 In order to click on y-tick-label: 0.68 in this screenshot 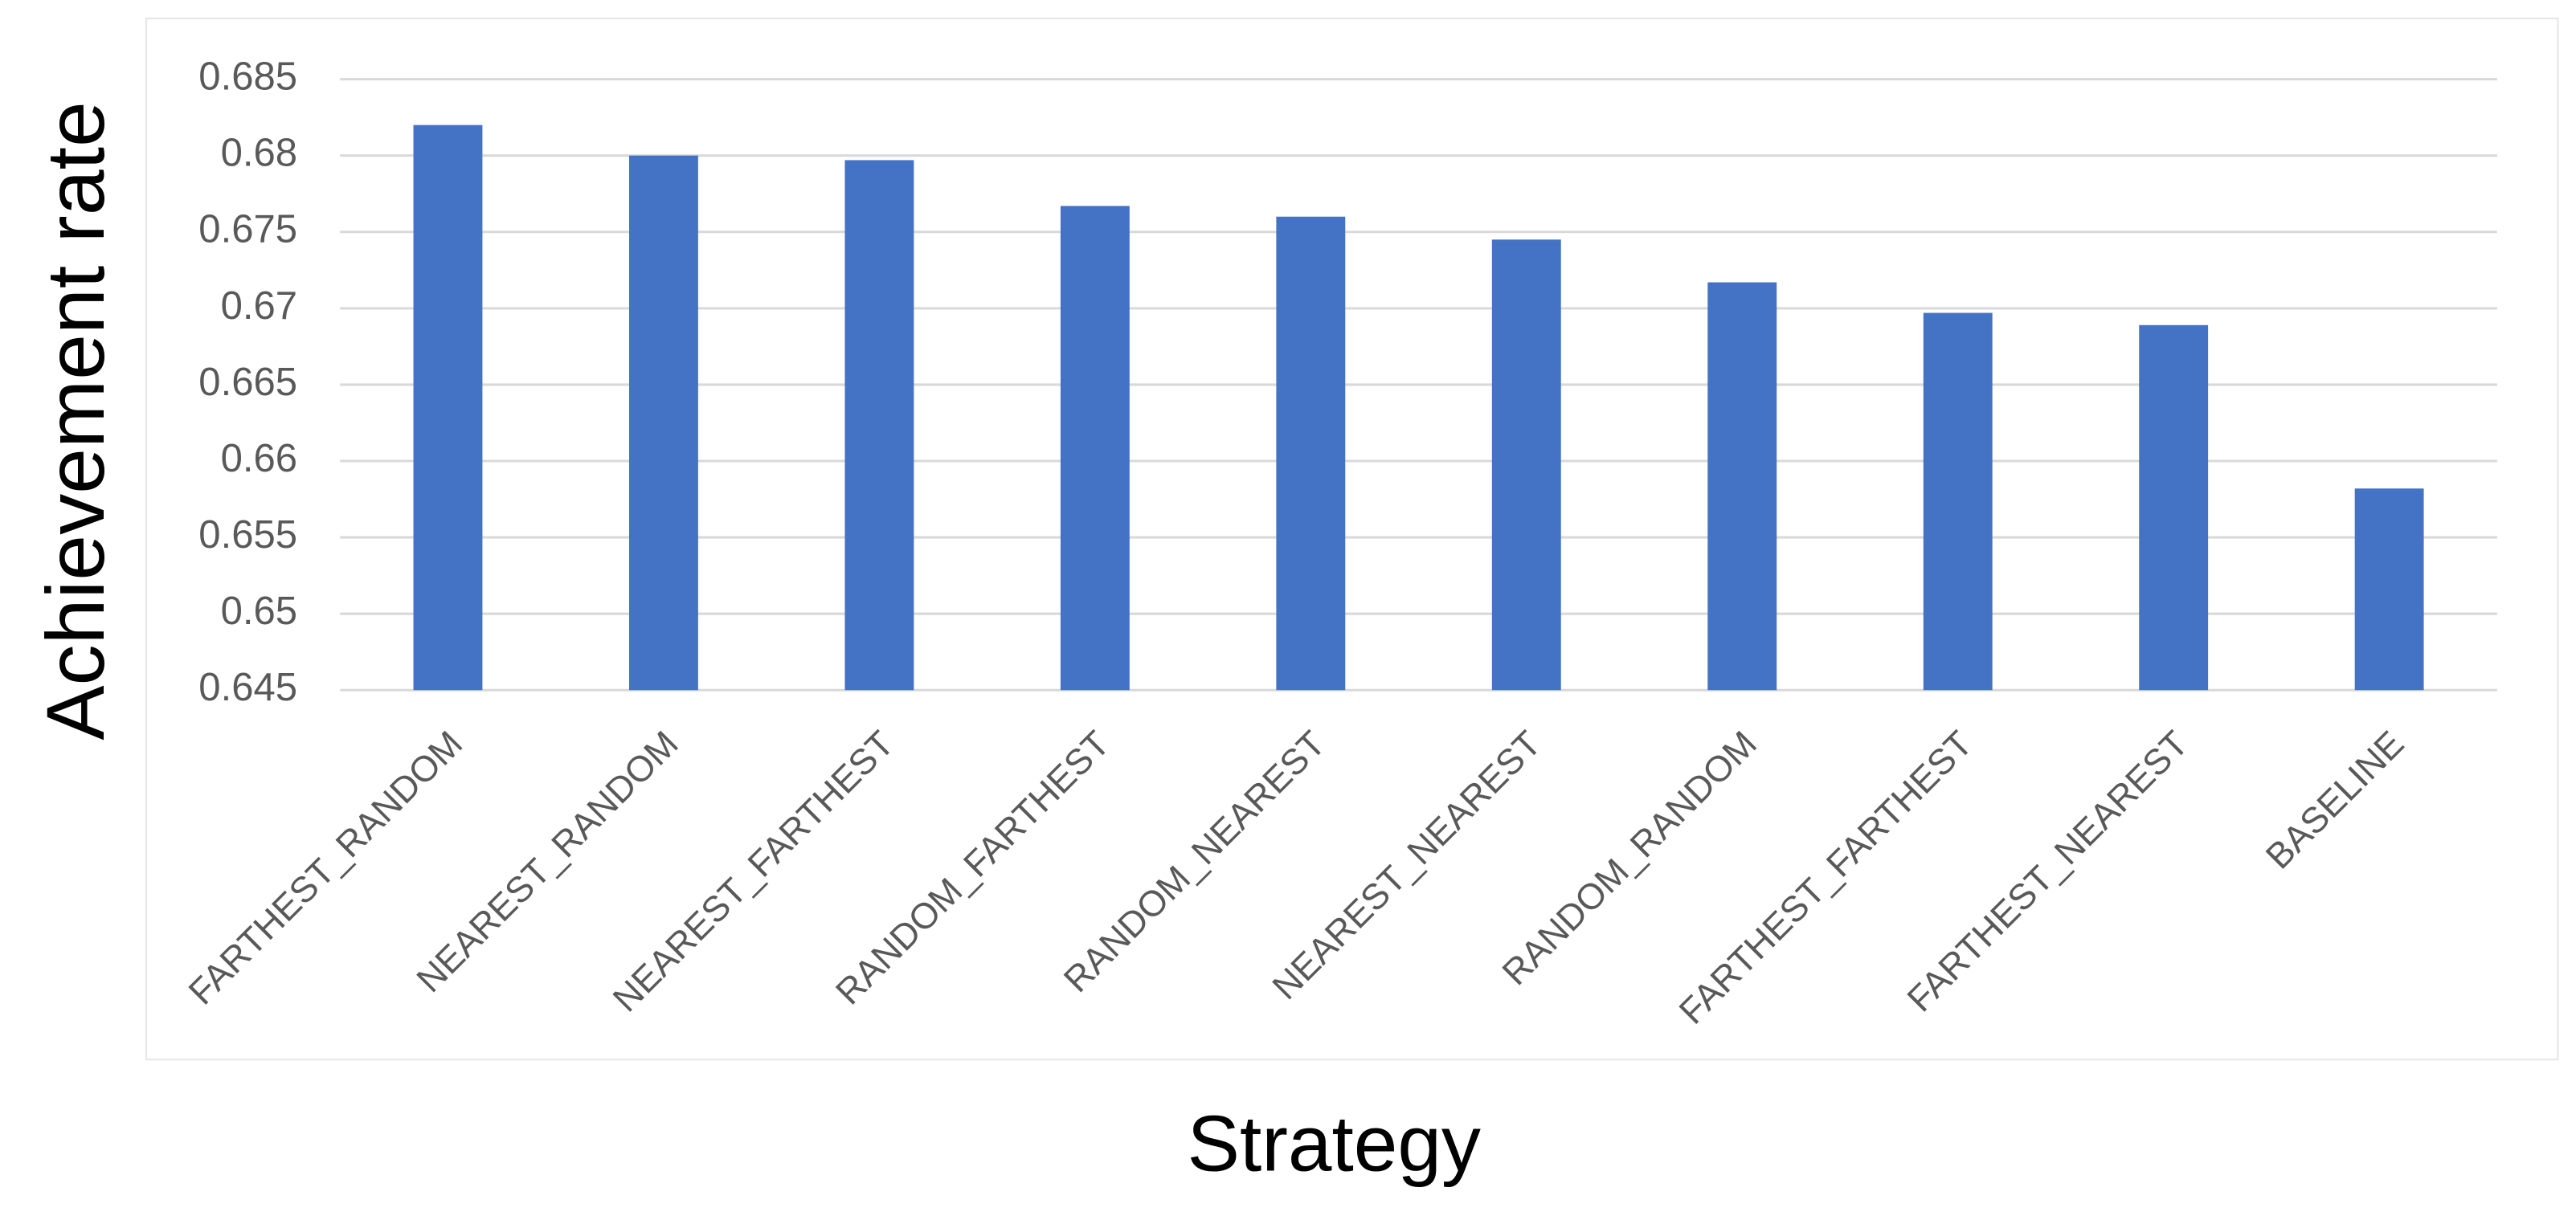, I will do `click(259, 154)`.